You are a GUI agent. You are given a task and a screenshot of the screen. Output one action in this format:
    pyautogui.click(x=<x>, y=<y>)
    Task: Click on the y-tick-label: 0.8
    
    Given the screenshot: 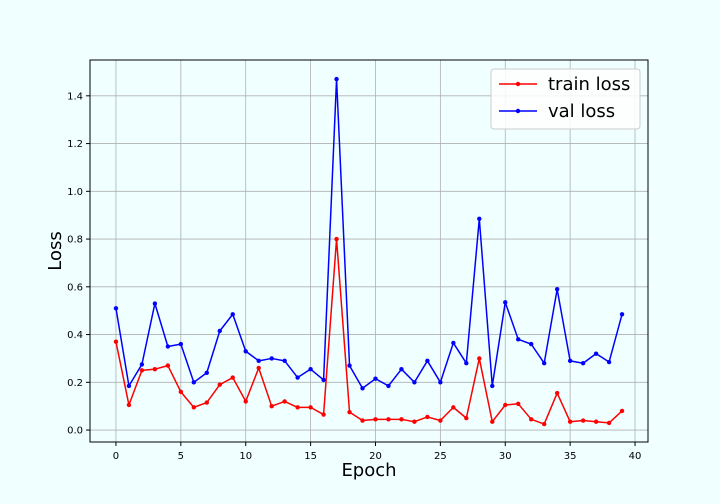 What is the action you would take?
    pyautogui.click(x=75, y=240)
    